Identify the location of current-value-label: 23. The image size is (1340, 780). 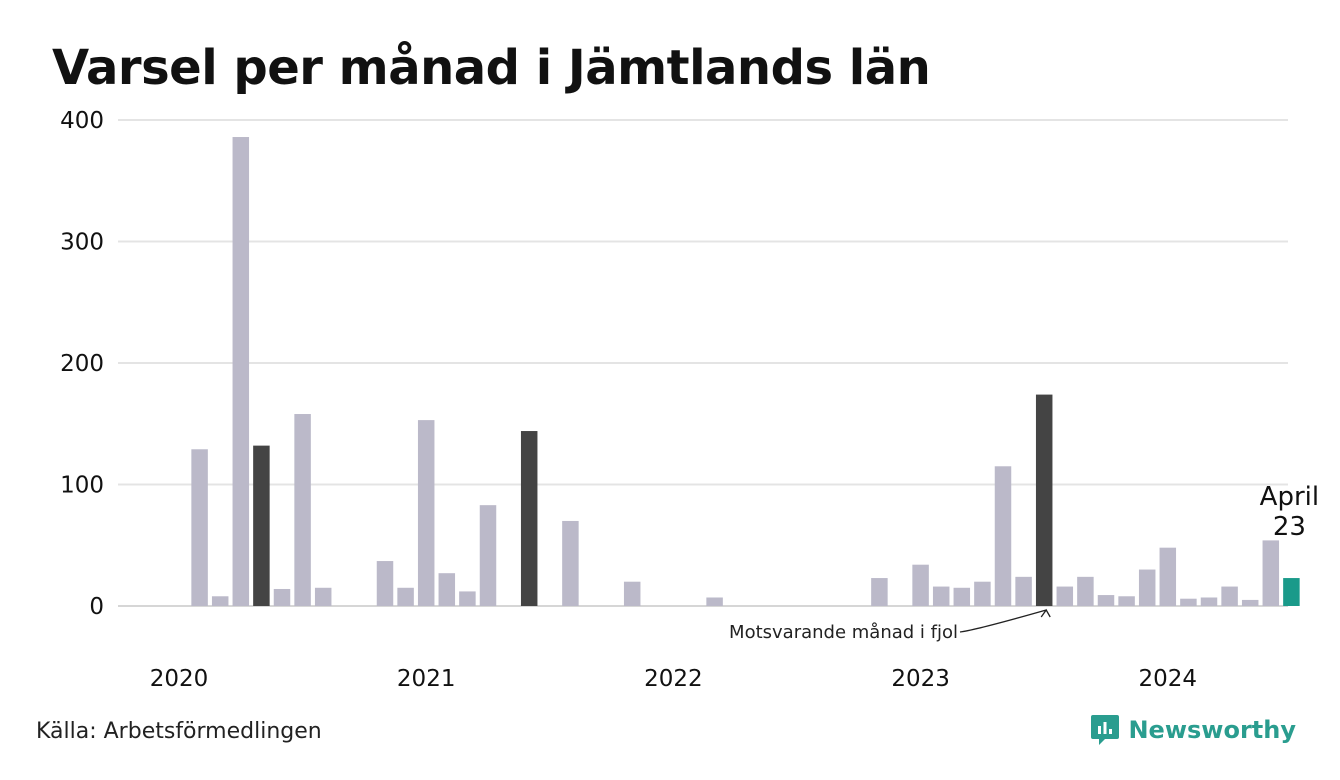
(1289, 527).